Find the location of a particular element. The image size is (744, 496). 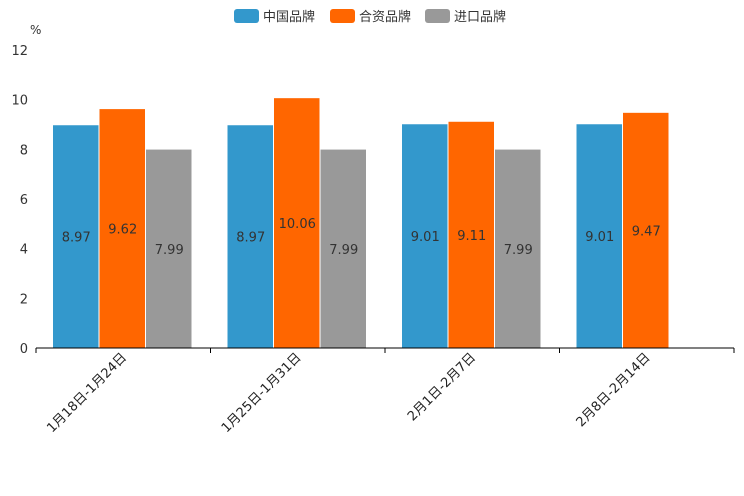

data-label: 9.11 is located at coordinates (471, 236).